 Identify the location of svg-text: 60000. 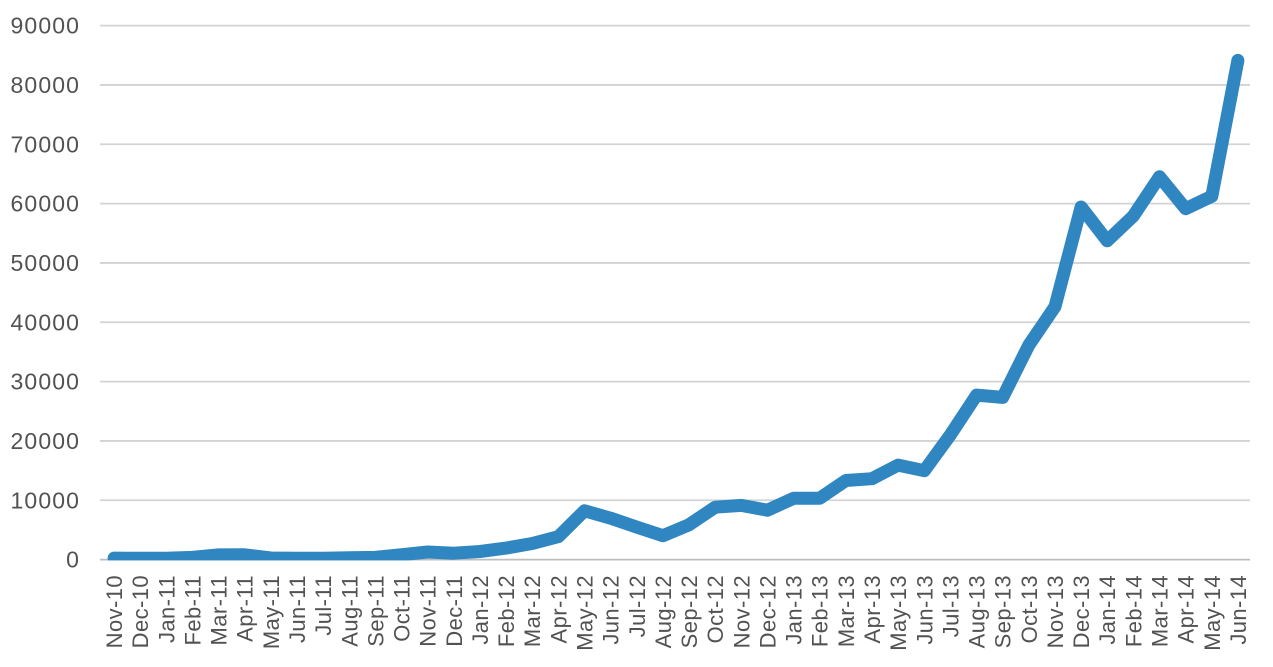
(45, 204).